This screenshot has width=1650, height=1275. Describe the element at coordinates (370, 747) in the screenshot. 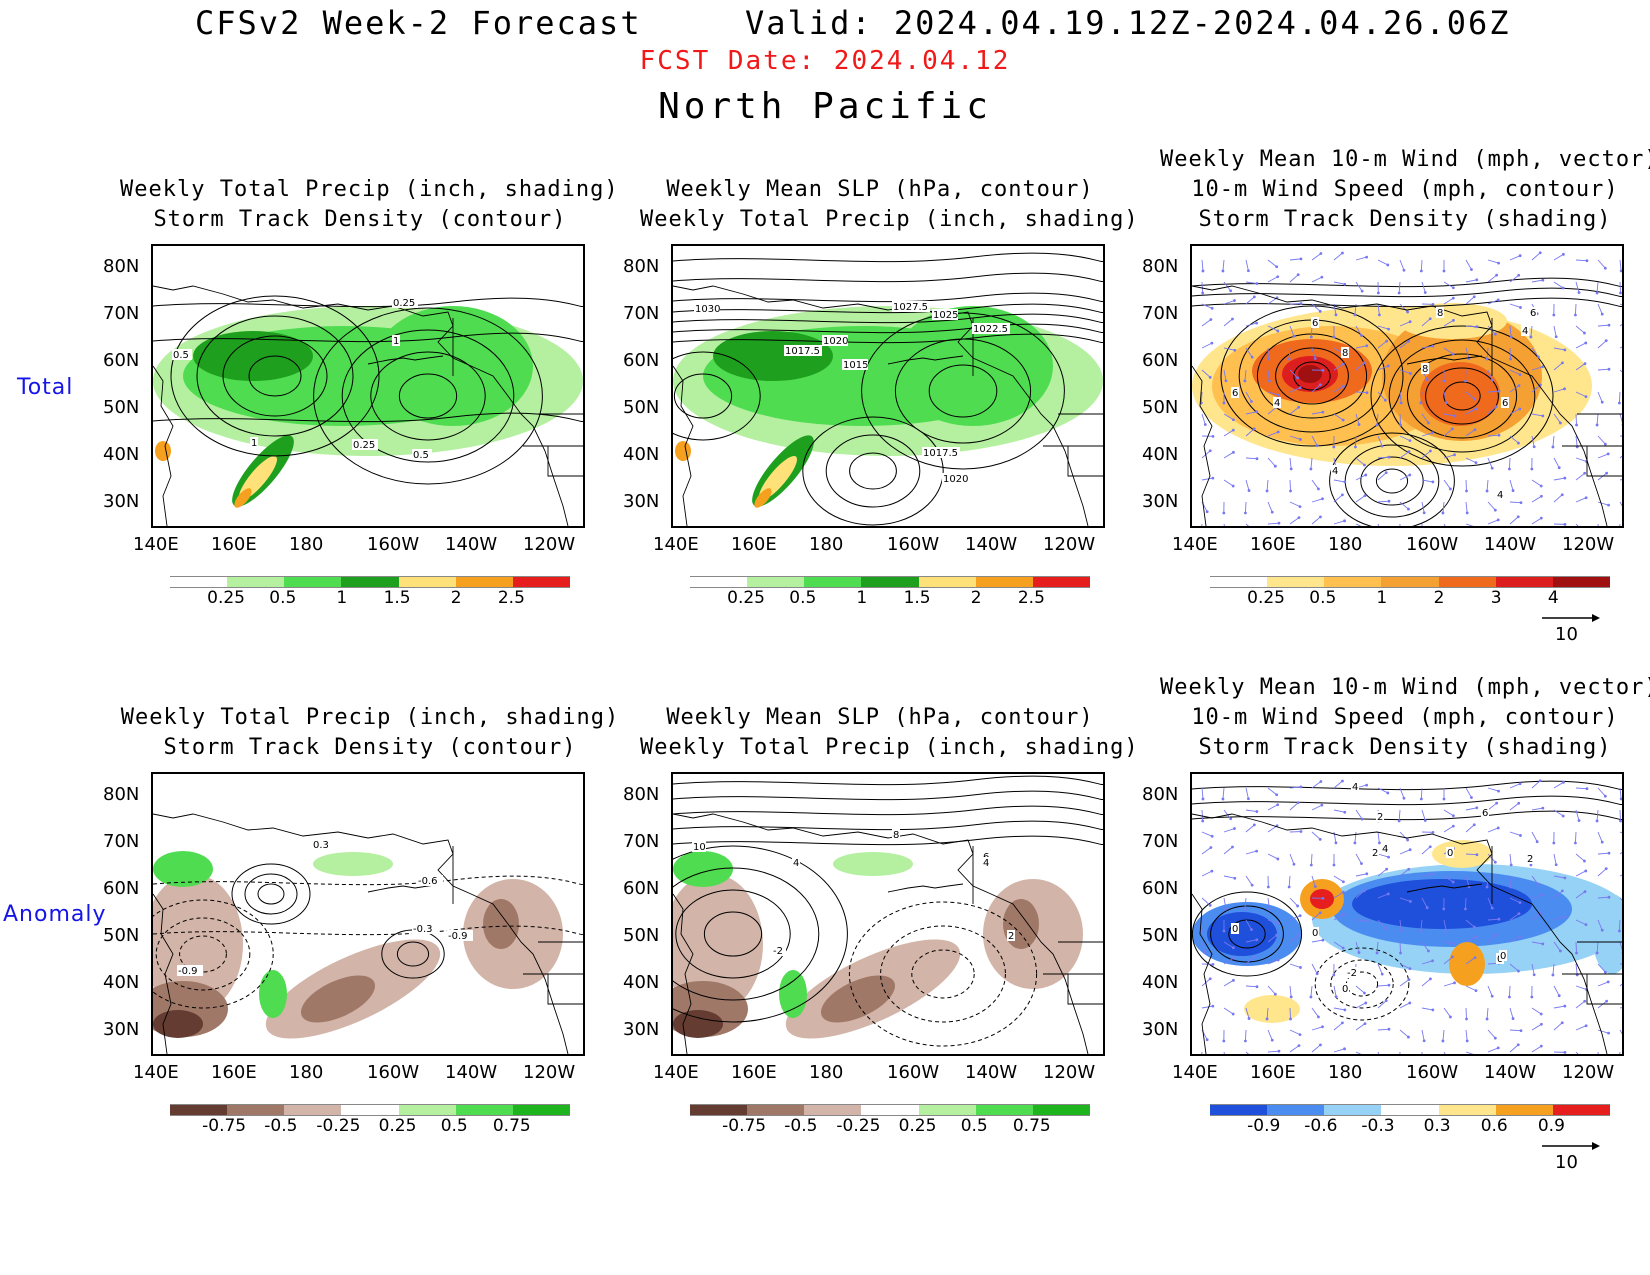

I see `panel4-title-line2: Storm Track Density (contour)` at that location.